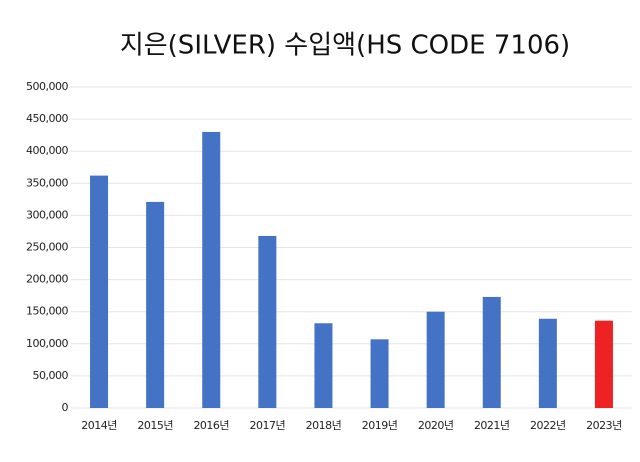 The height and width of the screenshot is (462, 640). I want to click on y-tick-label: 250,000, so click(47, 247).